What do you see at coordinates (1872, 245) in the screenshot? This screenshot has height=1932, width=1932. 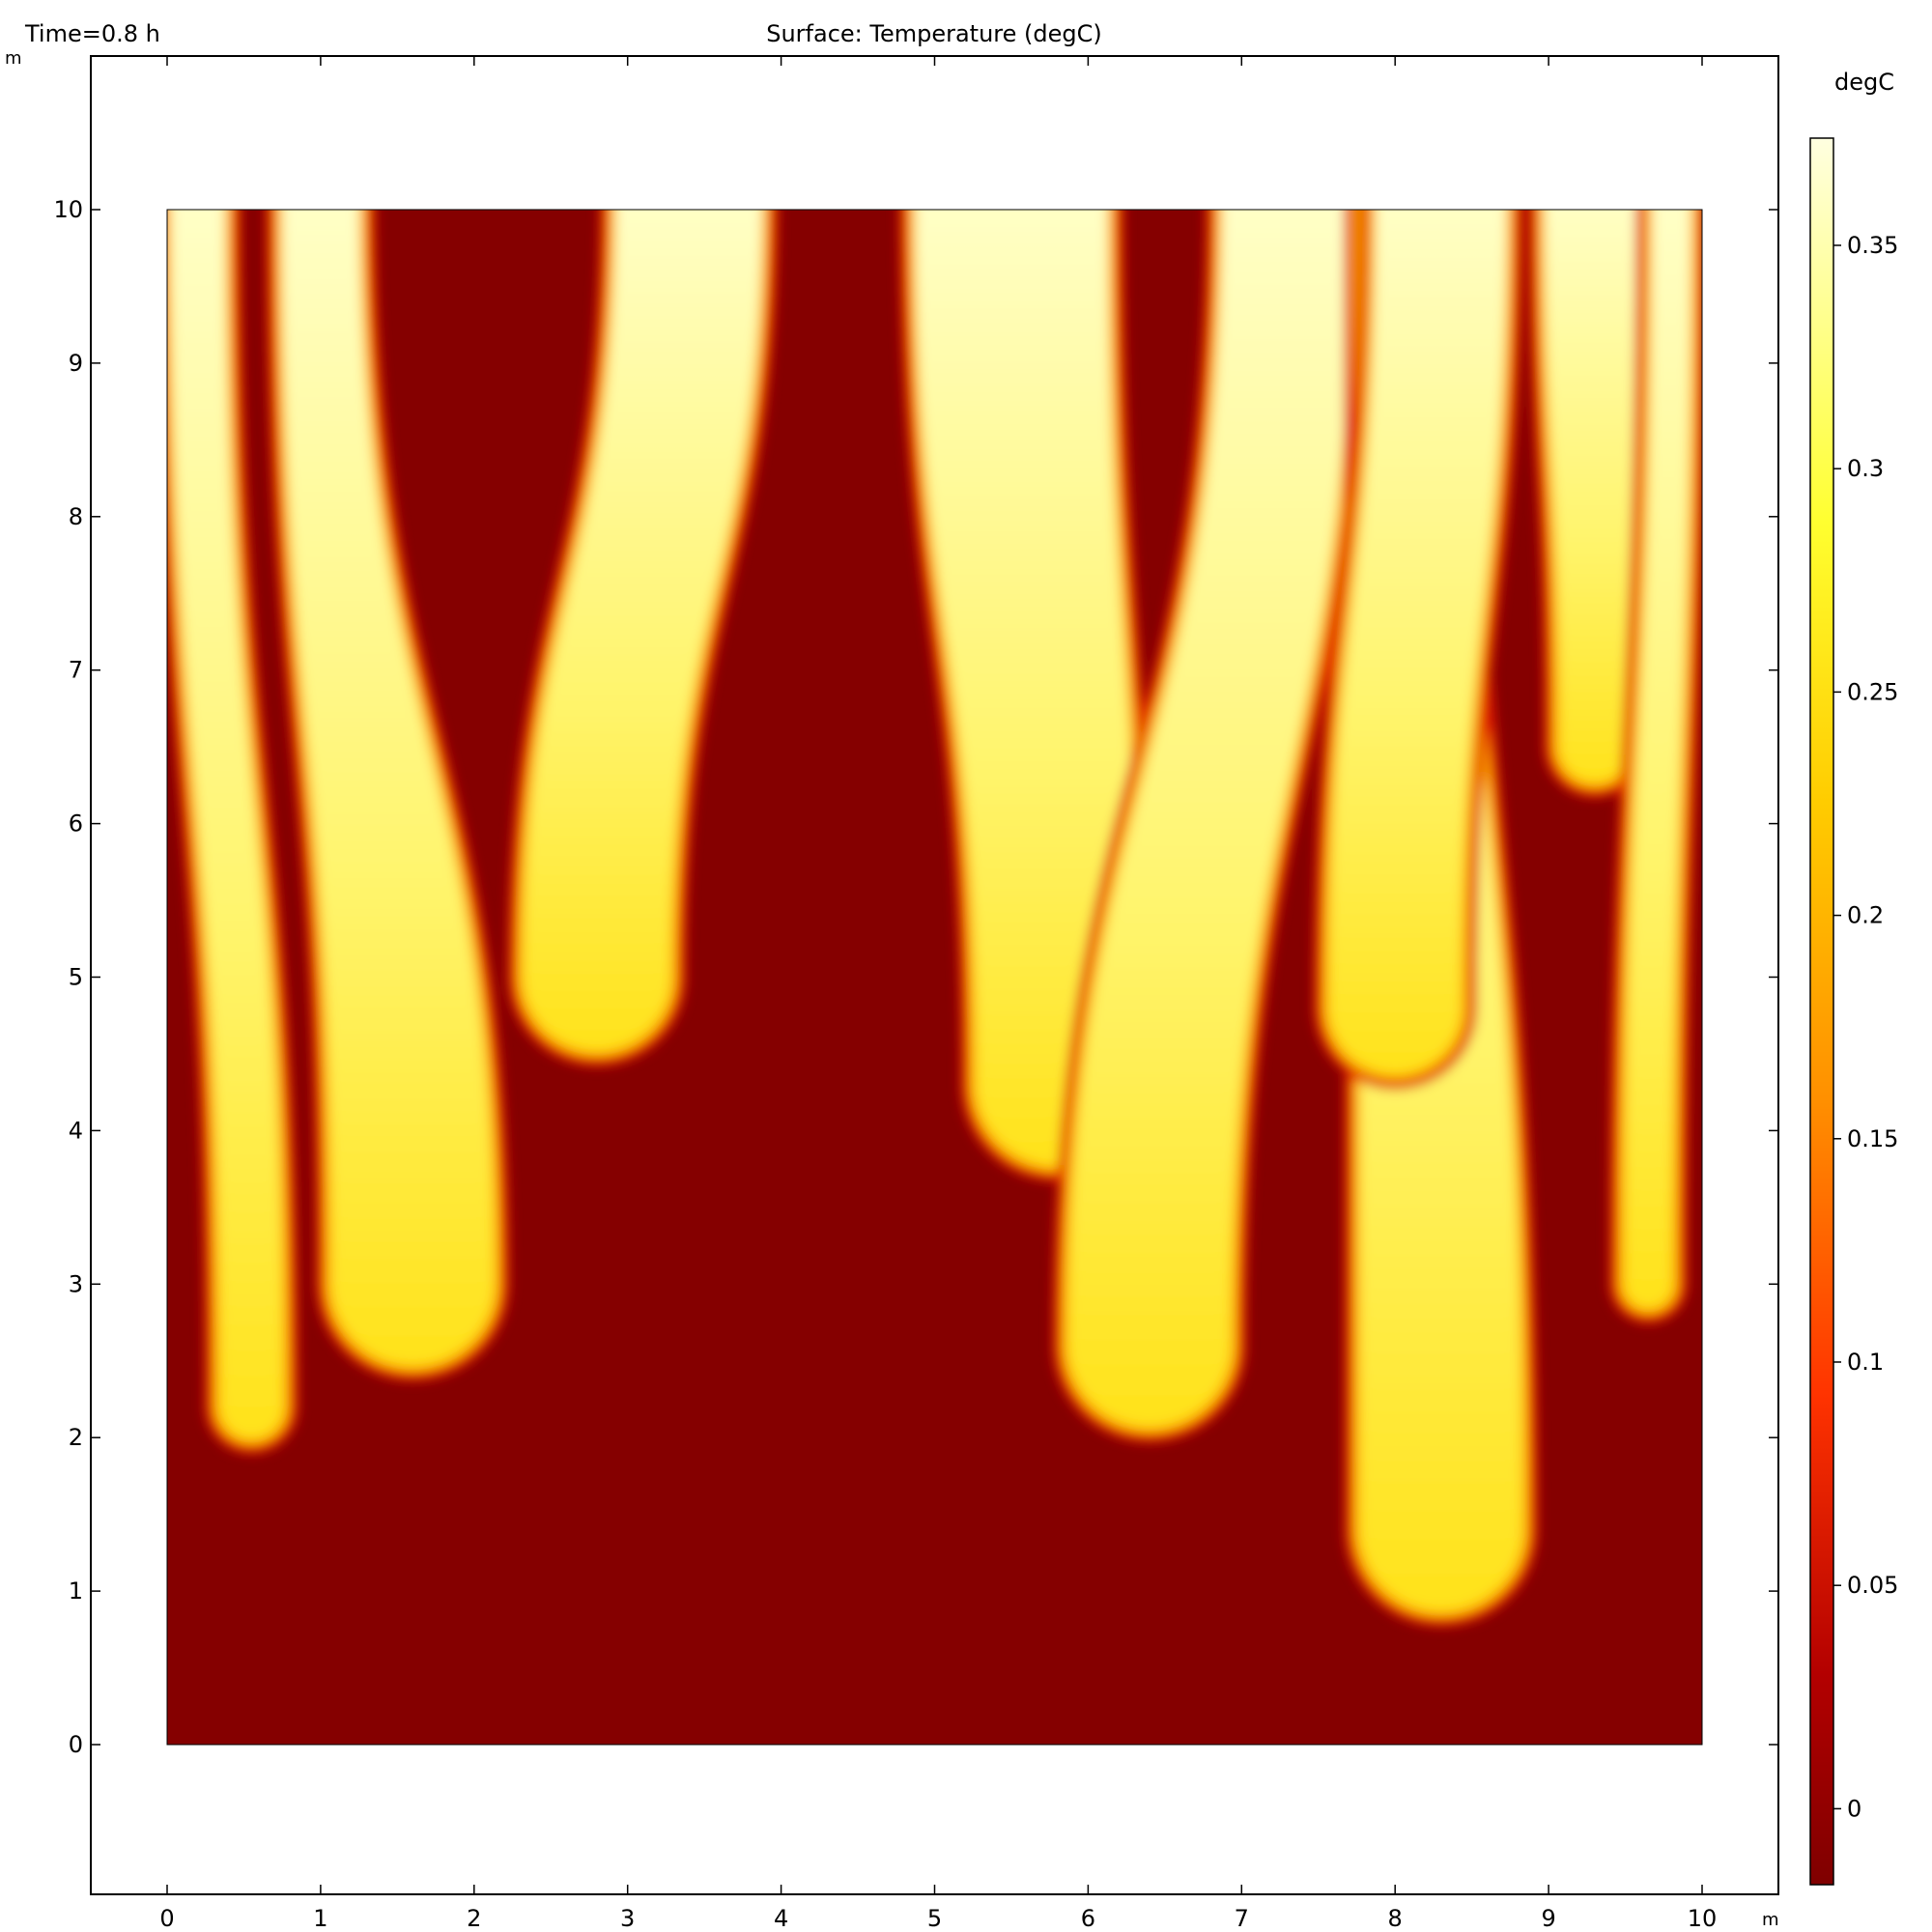 I see `colorbar-tick-label: 0.35` at bounding box center [1872, 245].